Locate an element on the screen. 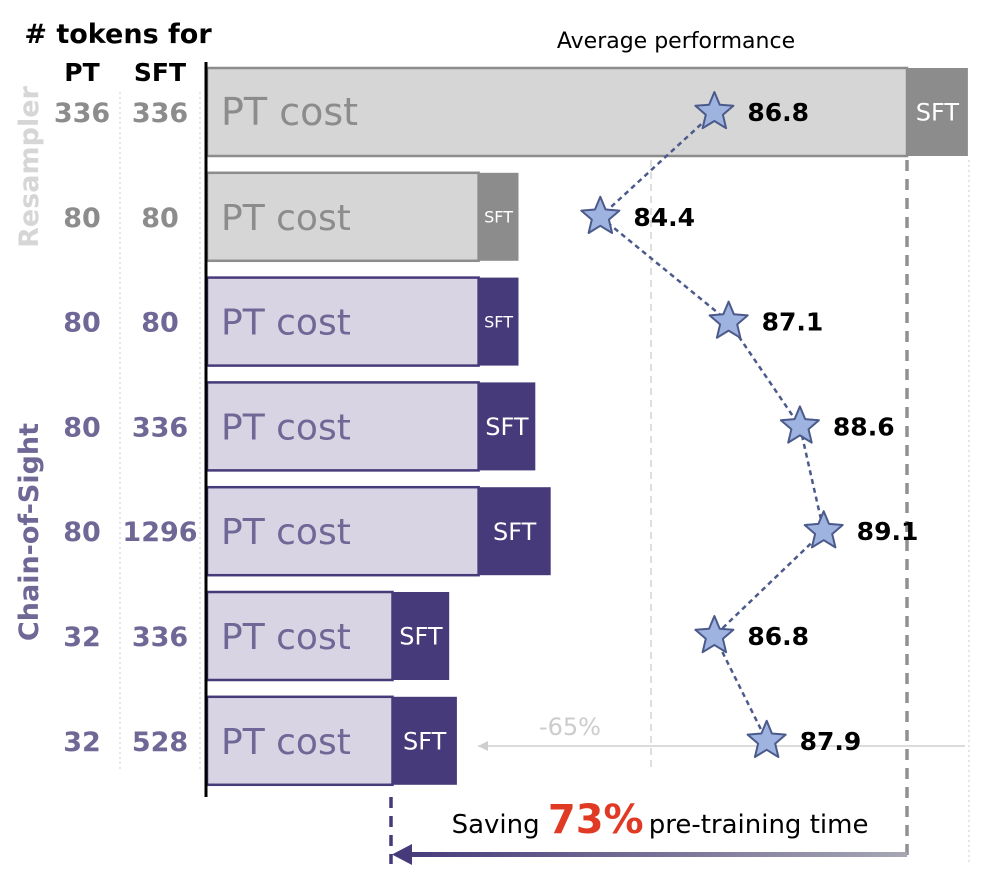 The width and height of the screenshot is (992, 878). header-sft-label: SFT is located at coordinates (160, 72).